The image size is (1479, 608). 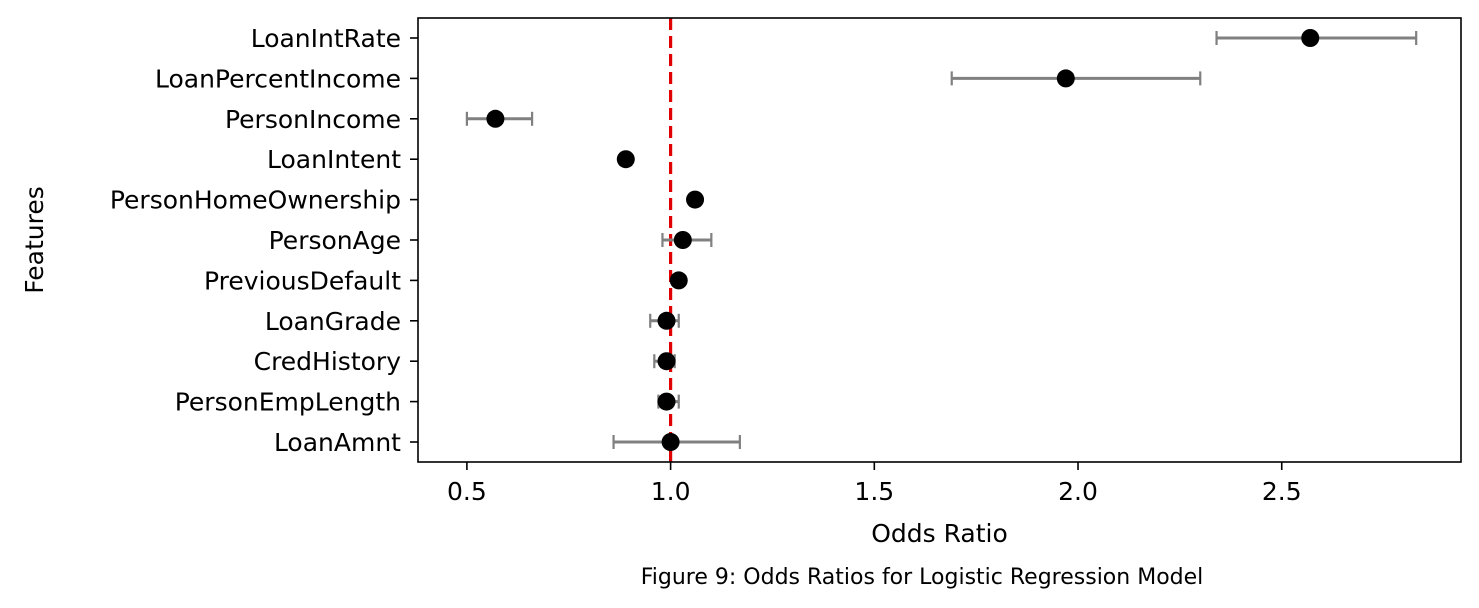 I want to click on y-tick-label: PersonAge, so click(x=335, y=240).